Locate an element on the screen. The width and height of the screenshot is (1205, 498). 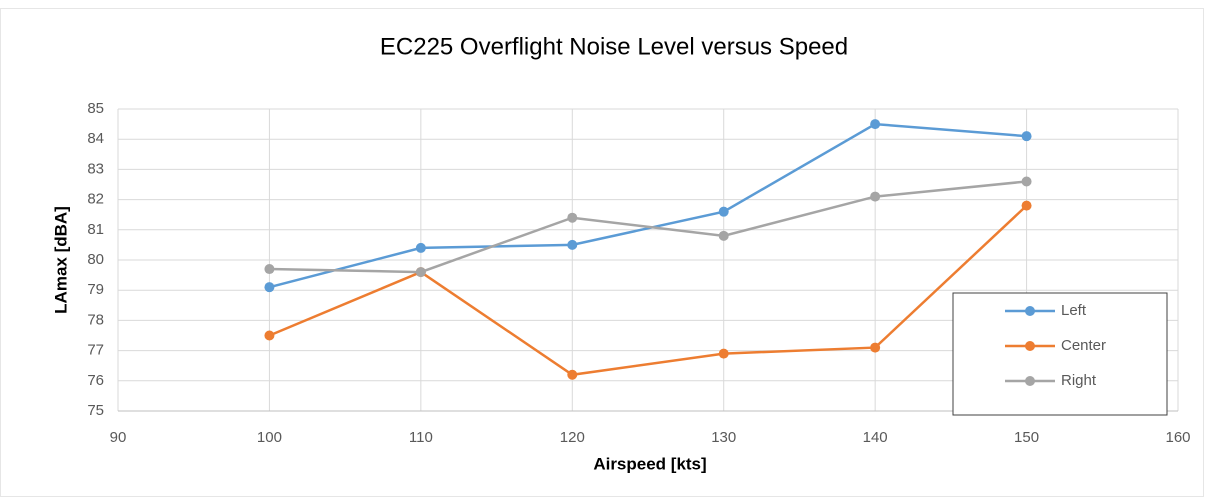
y-tick-label: 77 is located at coordinates (95, 350).